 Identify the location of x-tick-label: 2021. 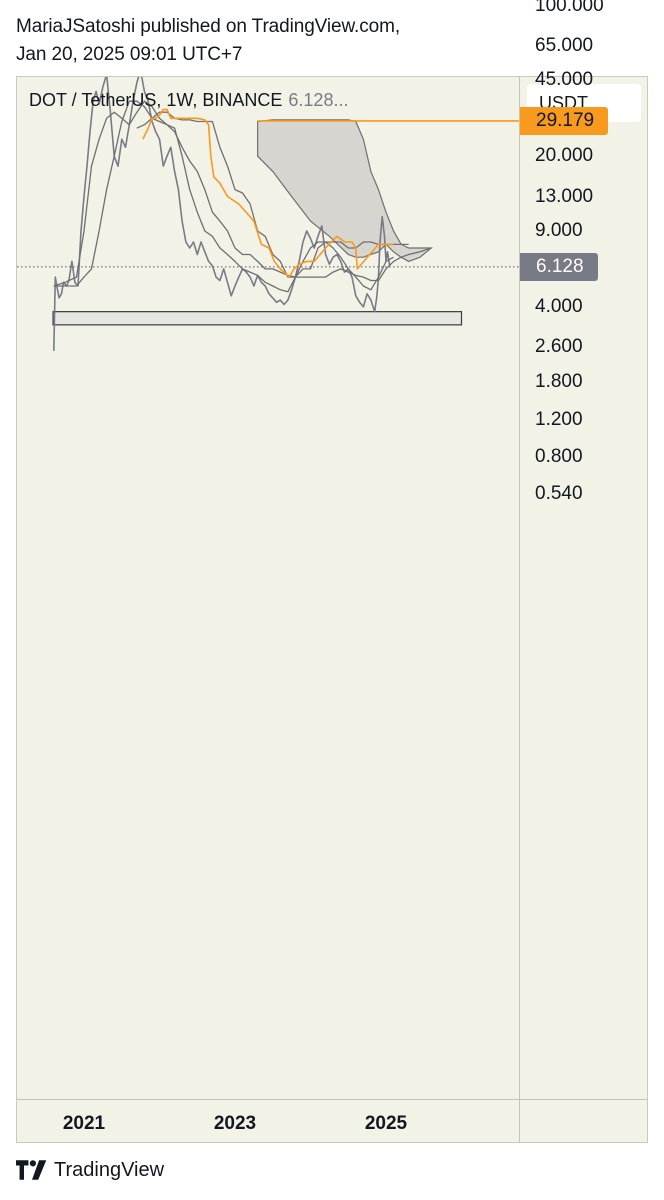
(84, 1123).